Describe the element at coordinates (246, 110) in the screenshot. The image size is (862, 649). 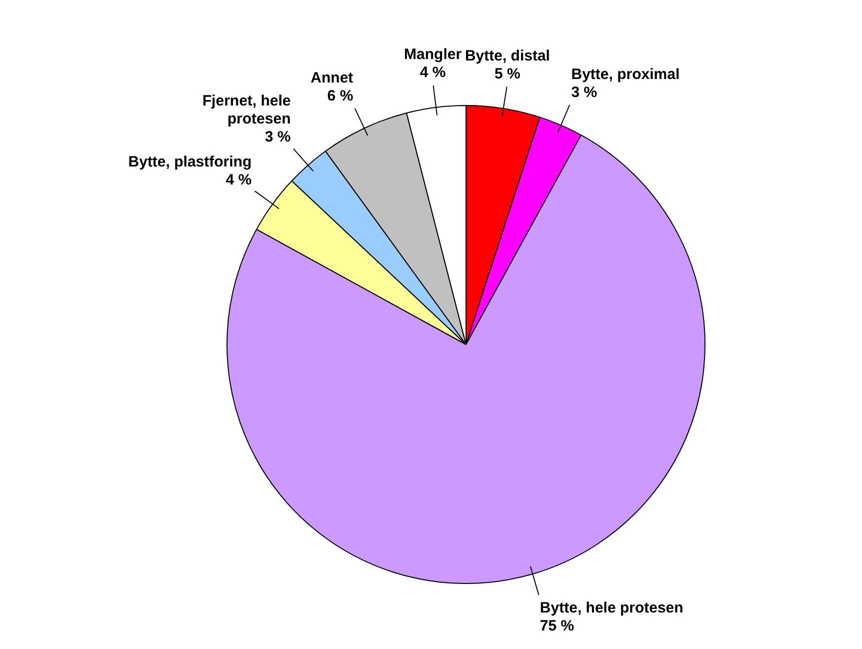
I see `slice-label: Fjernet, hele protesen` at that location.